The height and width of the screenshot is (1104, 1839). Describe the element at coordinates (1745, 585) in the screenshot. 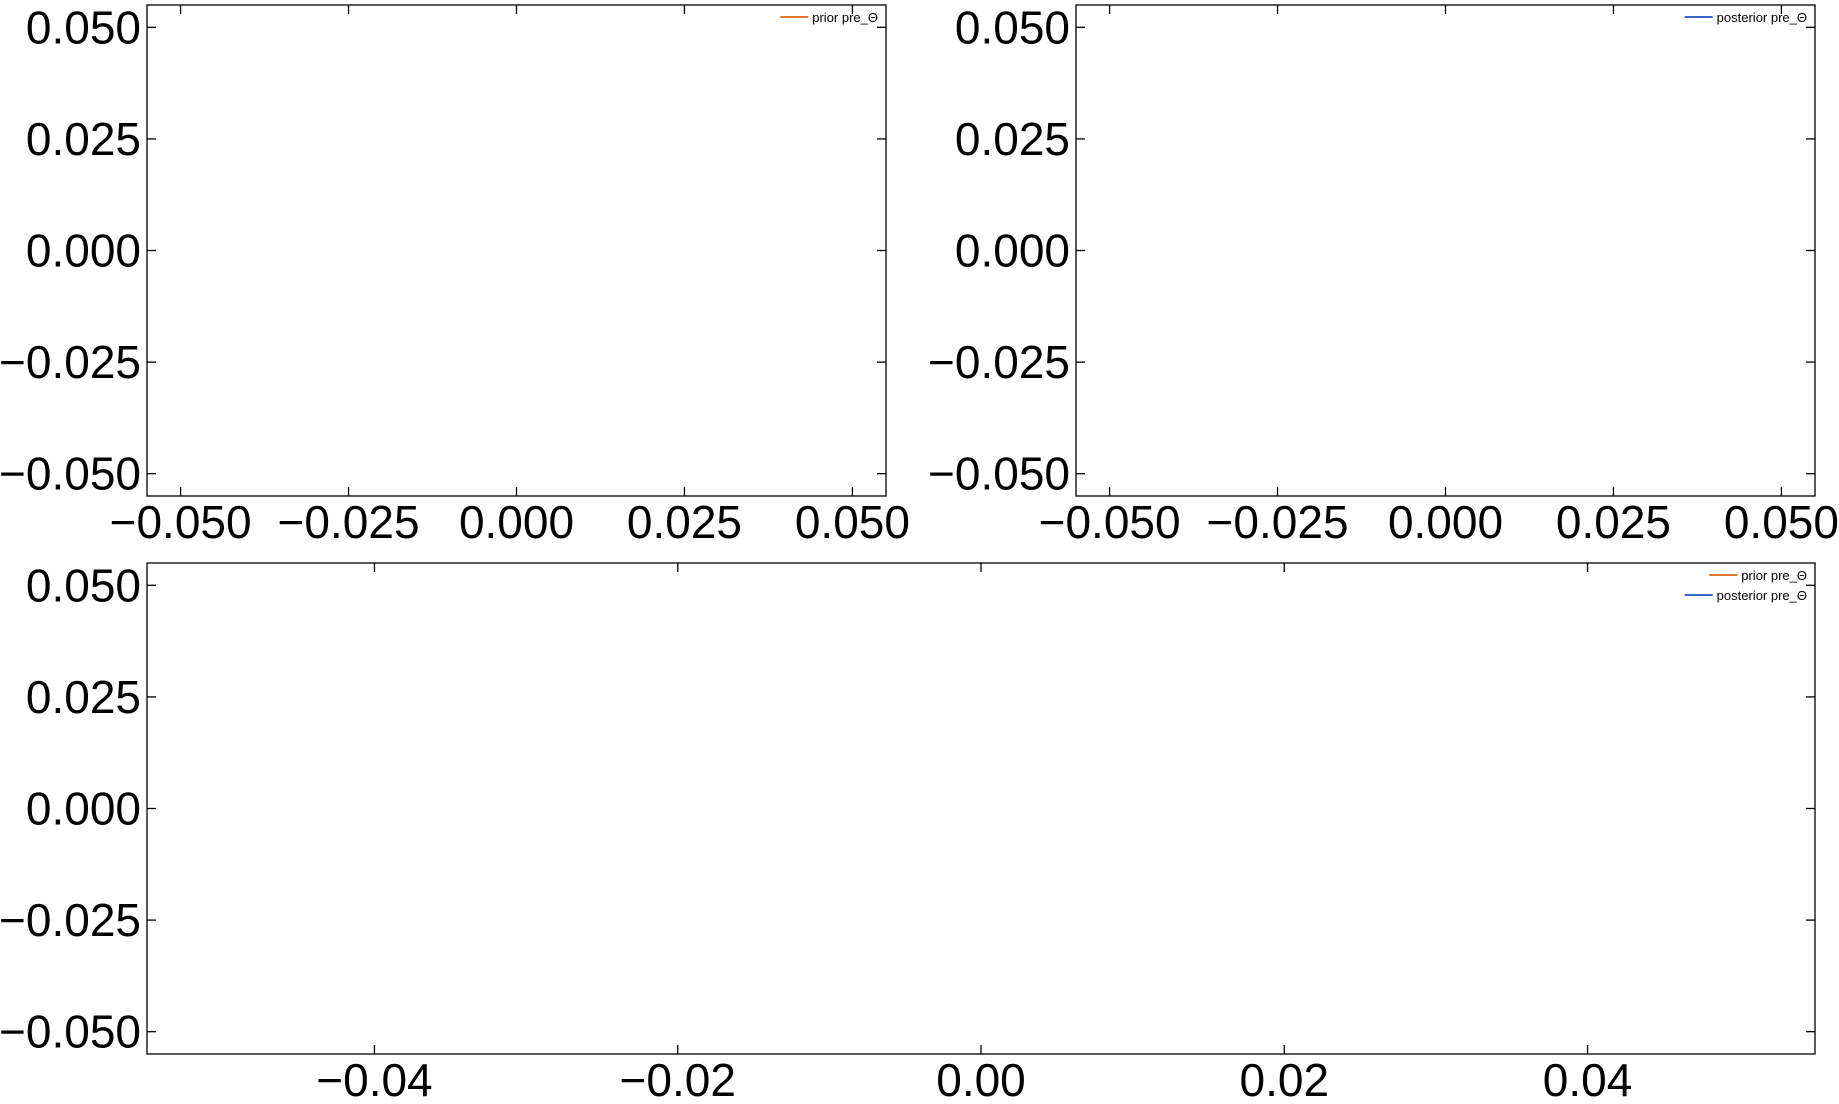

I see `legend: prior pre_Θ posterior pre_Θ` at that location.